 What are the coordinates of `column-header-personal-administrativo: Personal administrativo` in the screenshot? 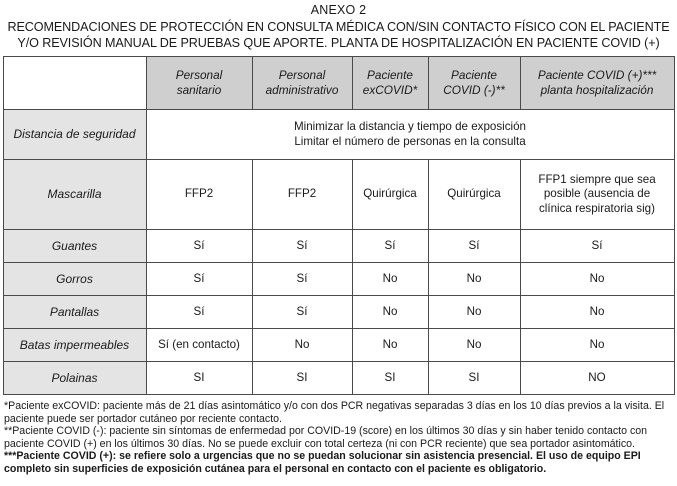 It's located at (302, 83).